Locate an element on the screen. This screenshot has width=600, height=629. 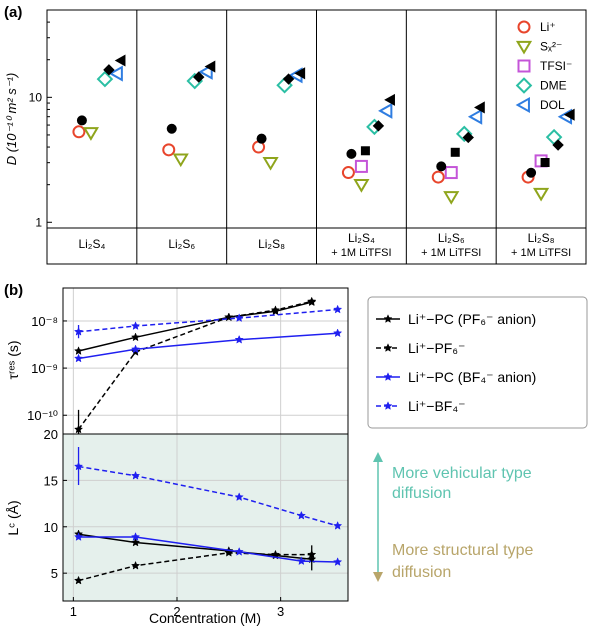
y-tick-label: 20 is located at coordinates (51, 434).